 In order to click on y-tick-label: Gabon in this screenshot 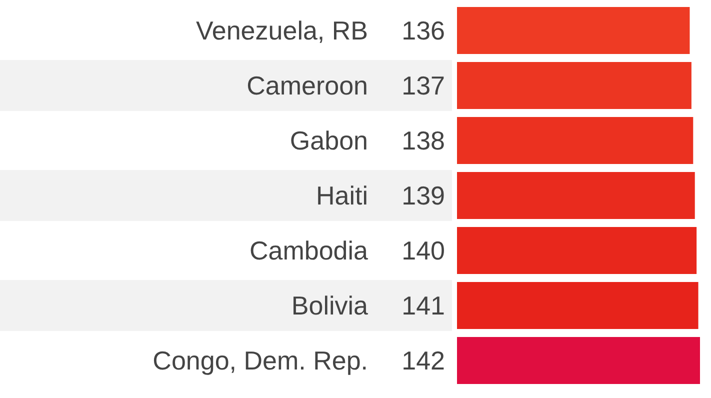, I will do `click(329, 141)`.